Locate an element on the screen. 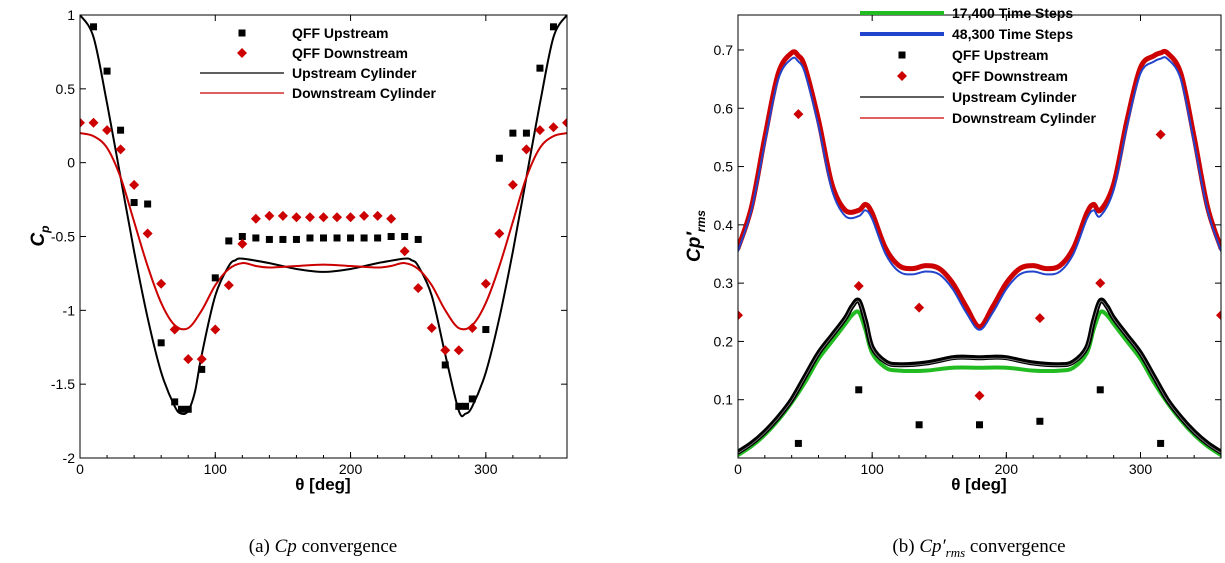 This screenshot has height=563, width=1225. y-tick-label: 0.6 is located at coordinates (724, 108).